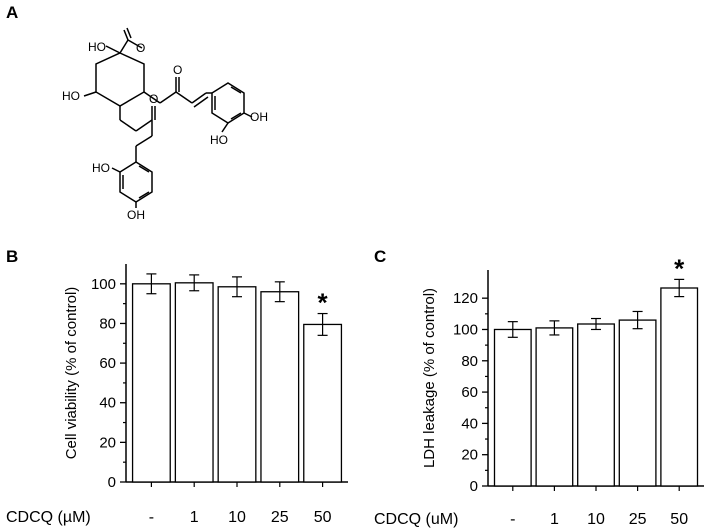 Image resolution: width=708 pixels, height=530 pixels. I want to click on x-axis-label-c: CDCQ (uM), so click(416, 519).